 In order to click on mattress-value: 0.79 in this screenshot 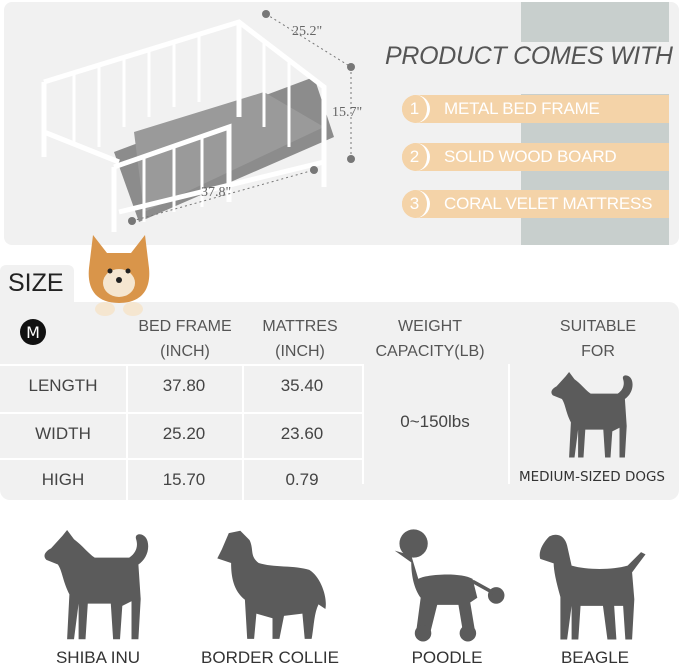, I will do `click(302, 479)`.